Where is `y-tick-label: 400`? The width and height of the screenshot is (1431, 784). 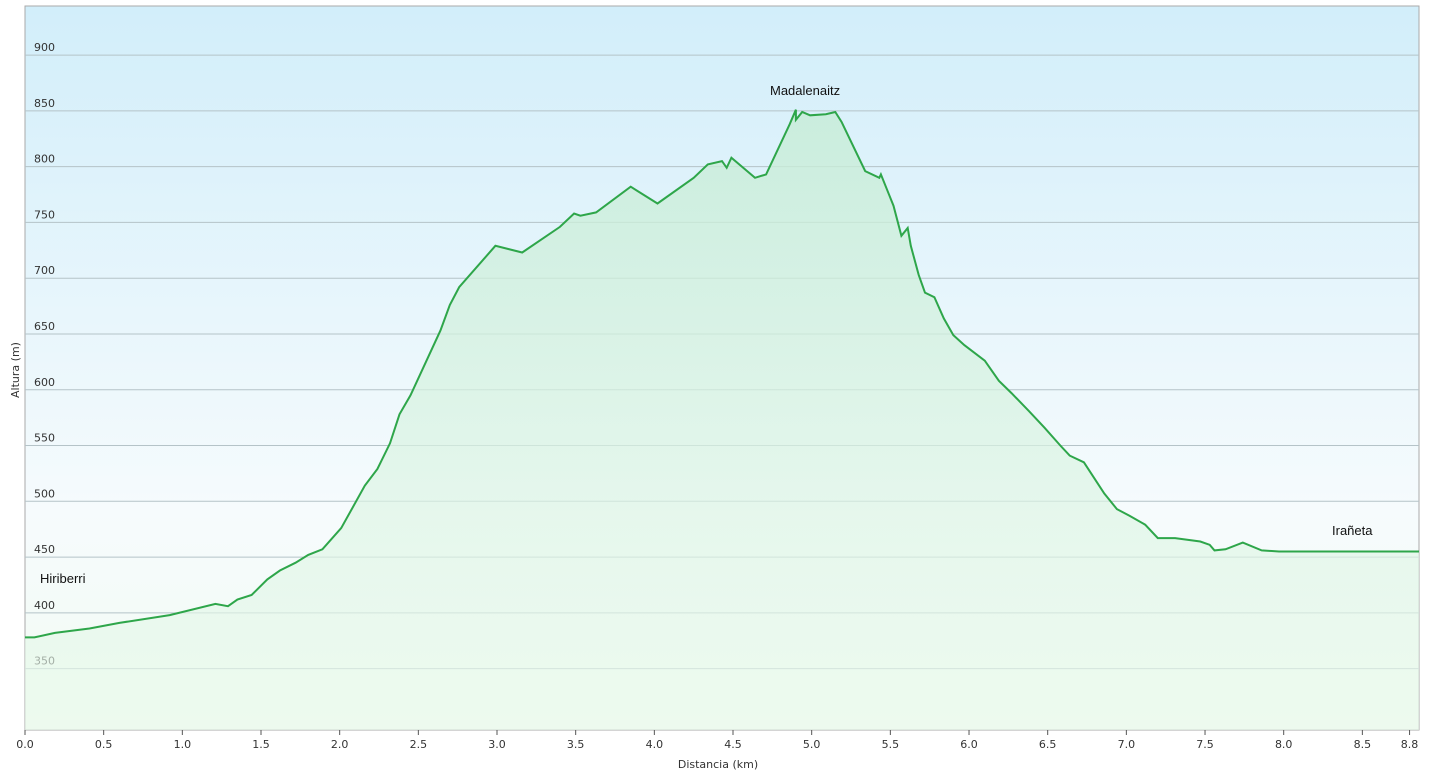 y-tick-label: 400 is located at coordinates (44, 605).